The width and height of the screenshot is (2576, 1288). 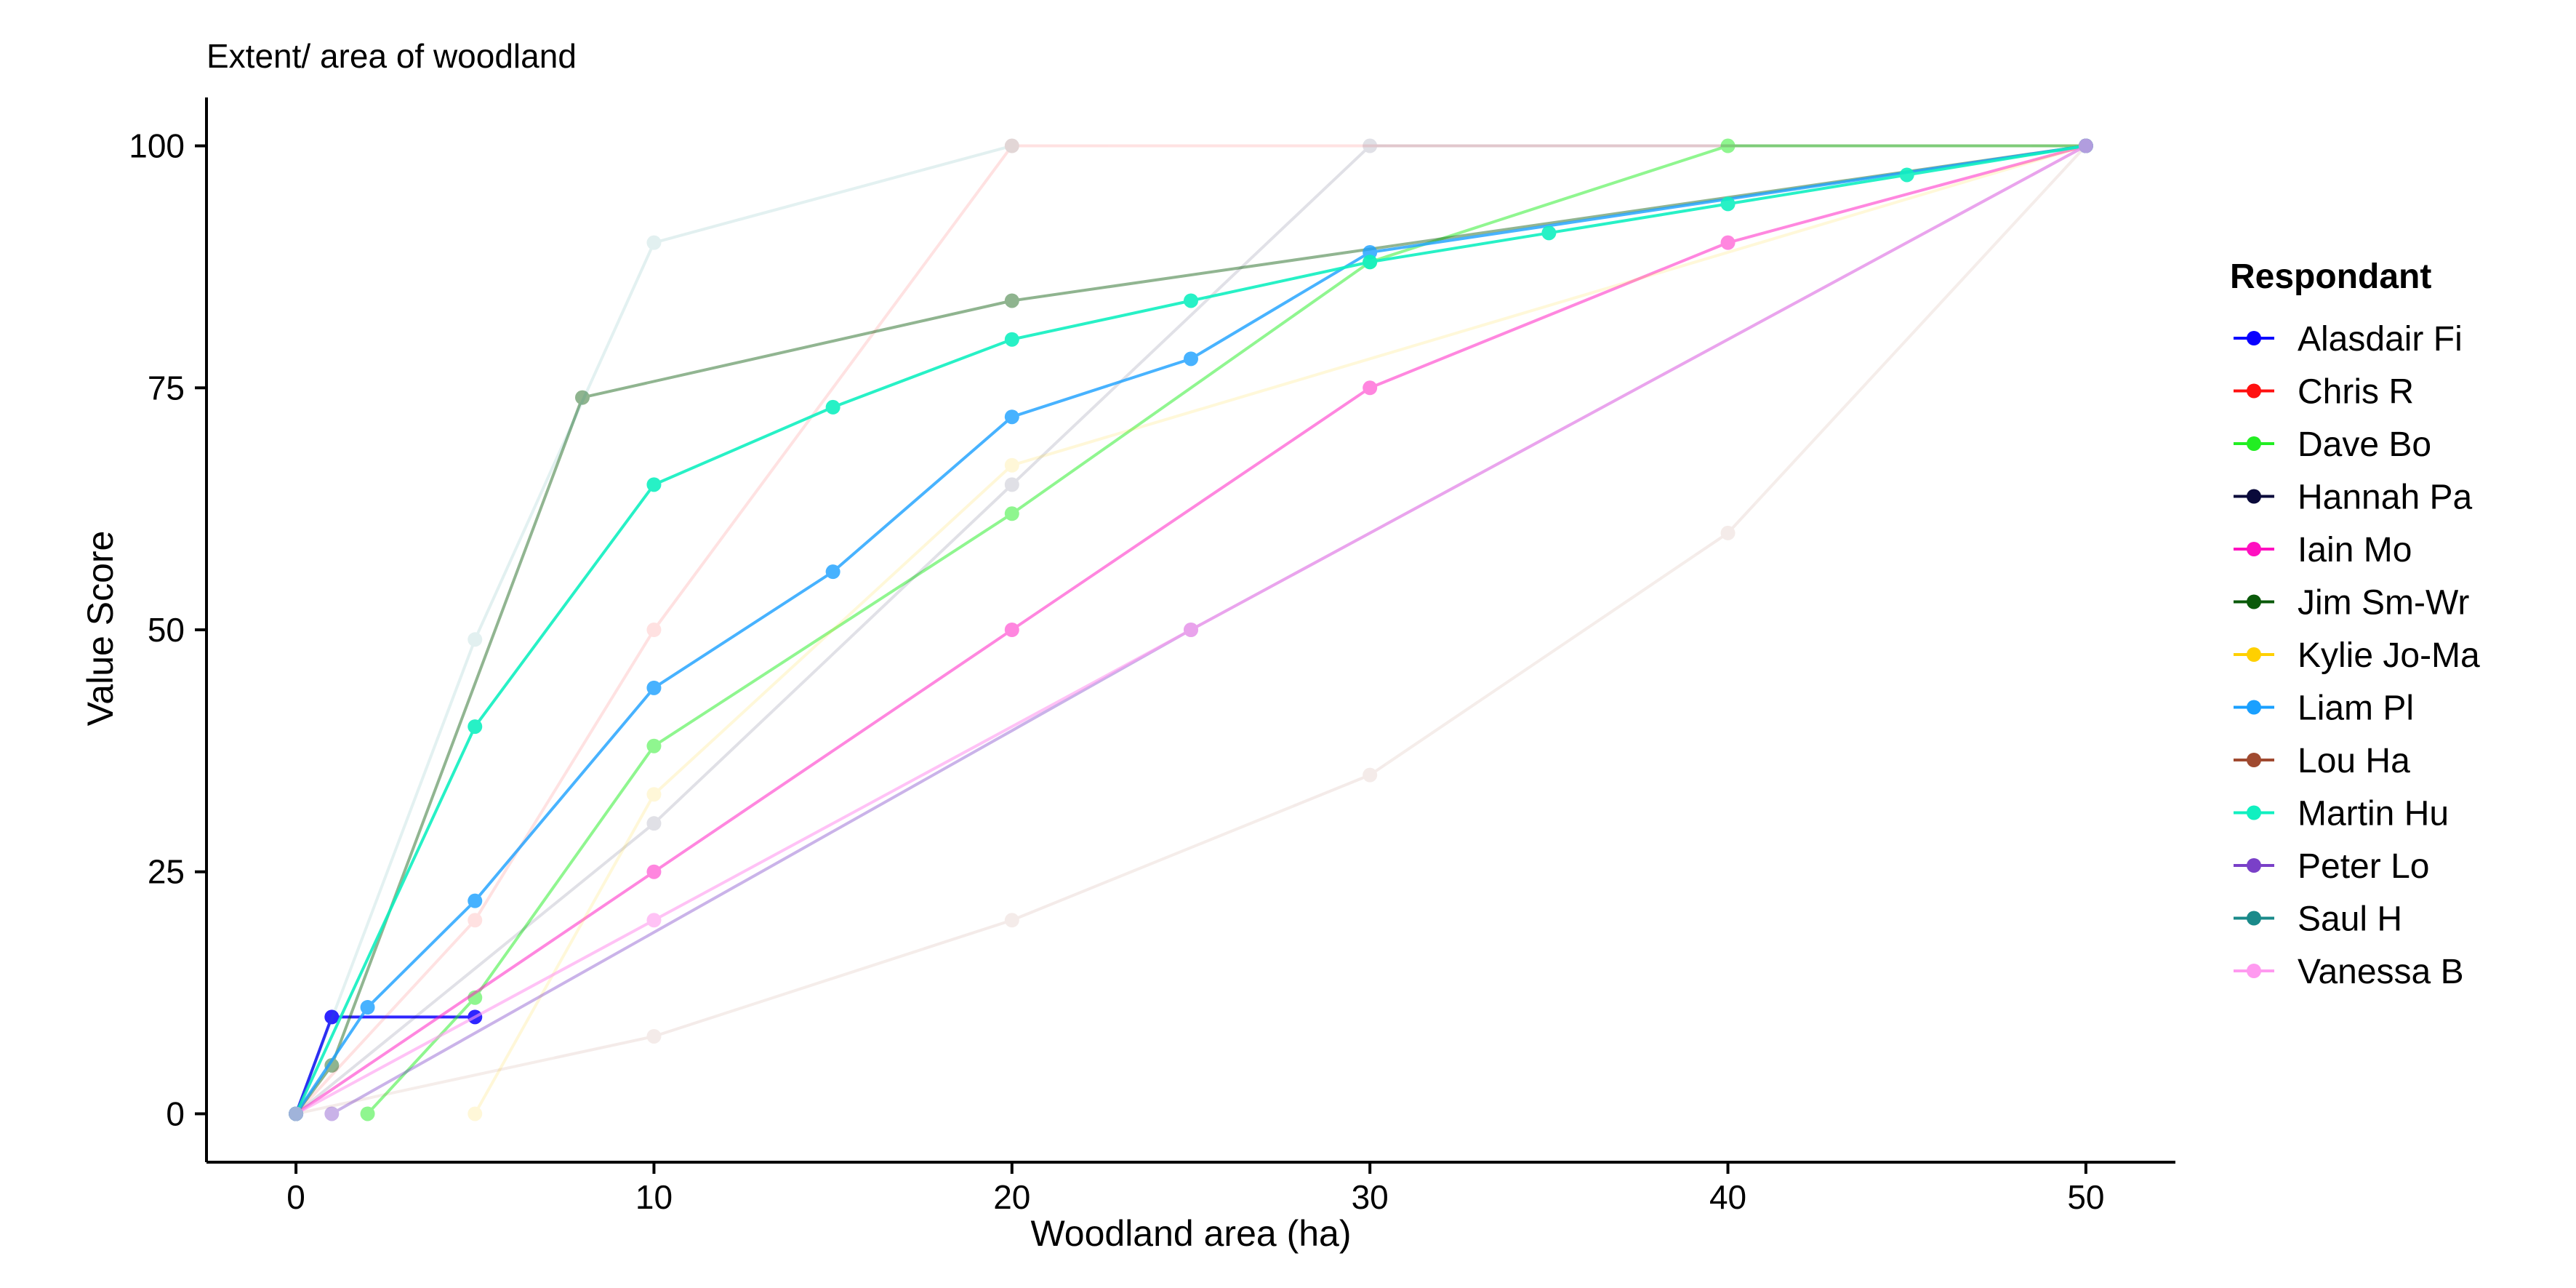 What do you see at coordinates (176, 1113) in the screenshot?
I see `y-tick-label: 0` at bounding box center [176, 1113].